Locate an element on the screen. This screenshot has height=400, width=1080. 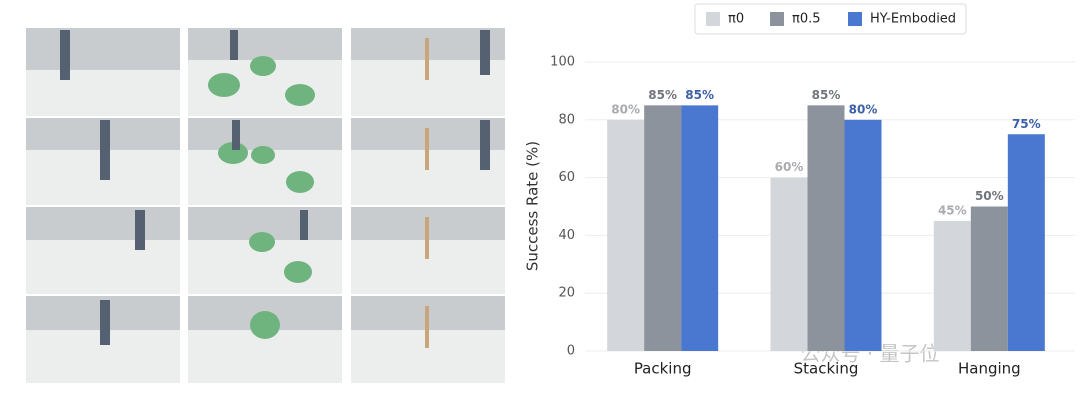
y-tick-label: 0 is located at coordinates (571, 351).